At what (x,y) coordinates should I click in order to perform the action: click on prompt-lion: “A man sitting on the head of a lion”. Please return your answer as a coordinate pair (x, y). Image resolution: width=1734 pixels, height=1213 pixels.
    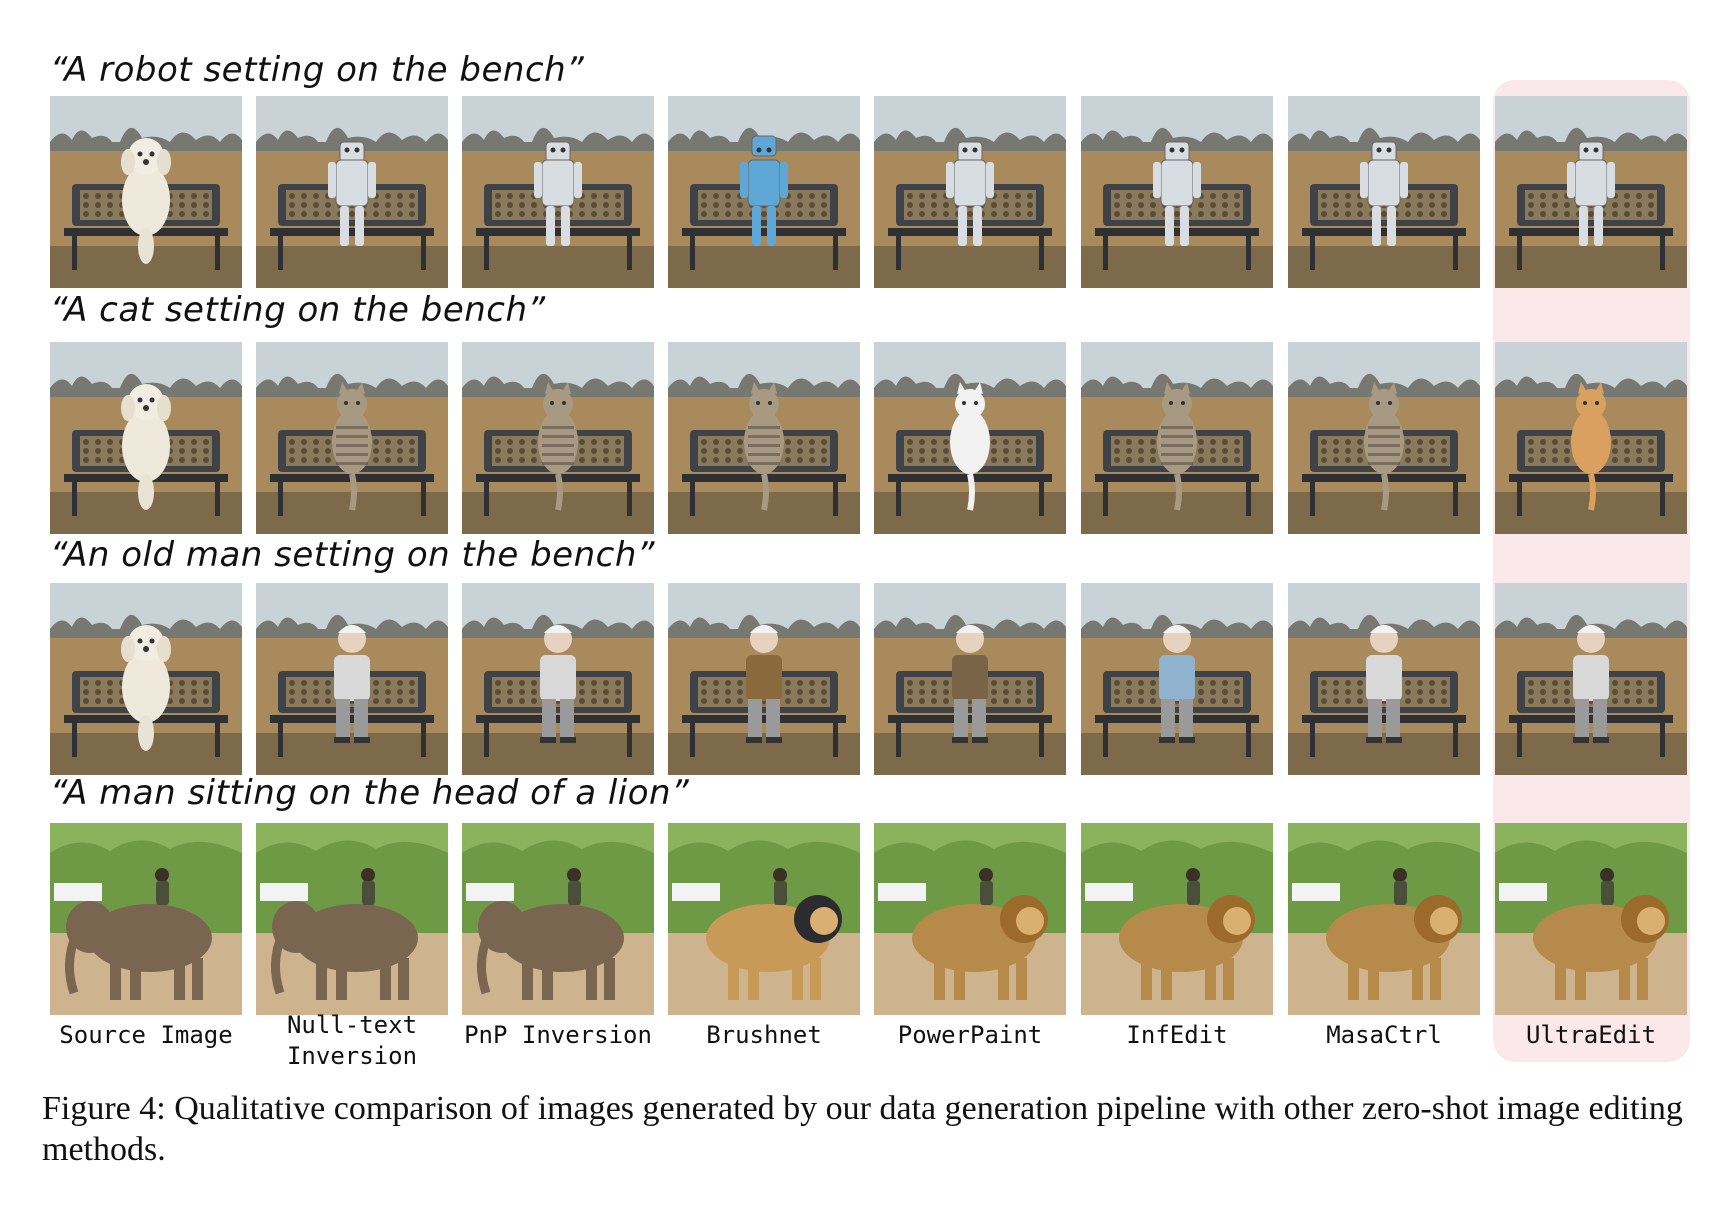
    Looking at the image, I should click on (370, 793).